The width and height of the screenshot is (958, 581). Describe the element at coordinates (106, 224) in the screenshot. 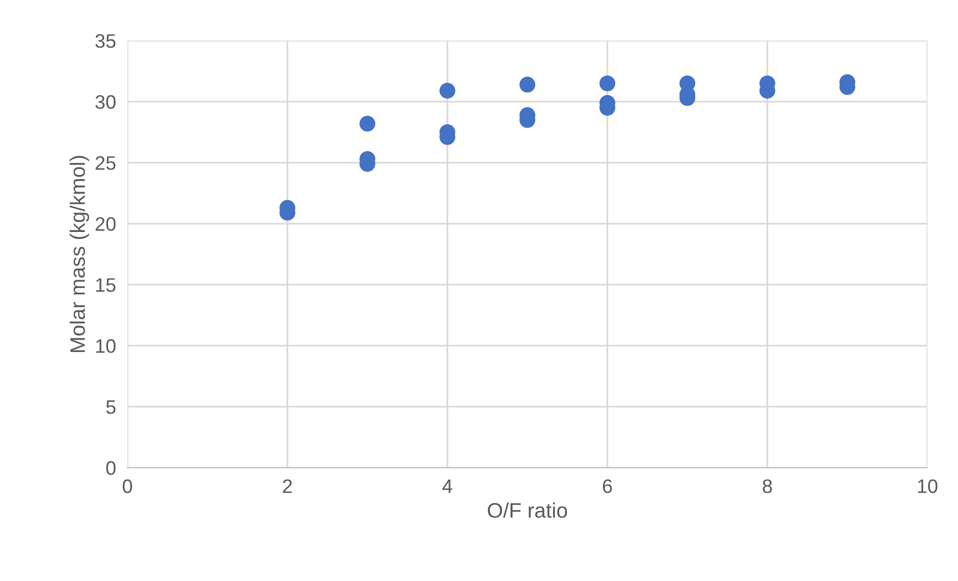

I see `y-tick-label: 20` at that location.